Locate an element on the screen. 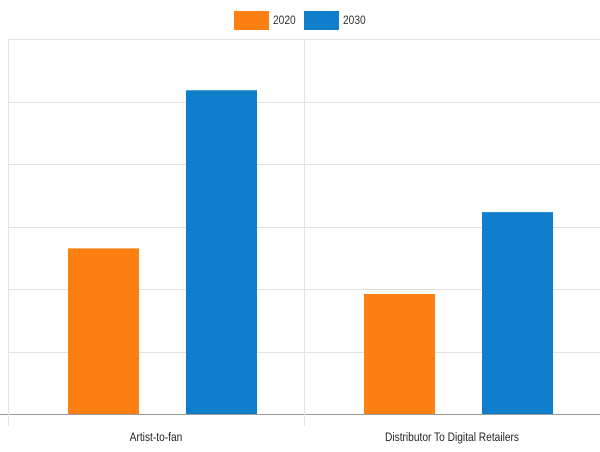 This screenshot has height=452, width=600. category-label-2: Distributor To Digital Retailers is located at coordinates (452, 437).